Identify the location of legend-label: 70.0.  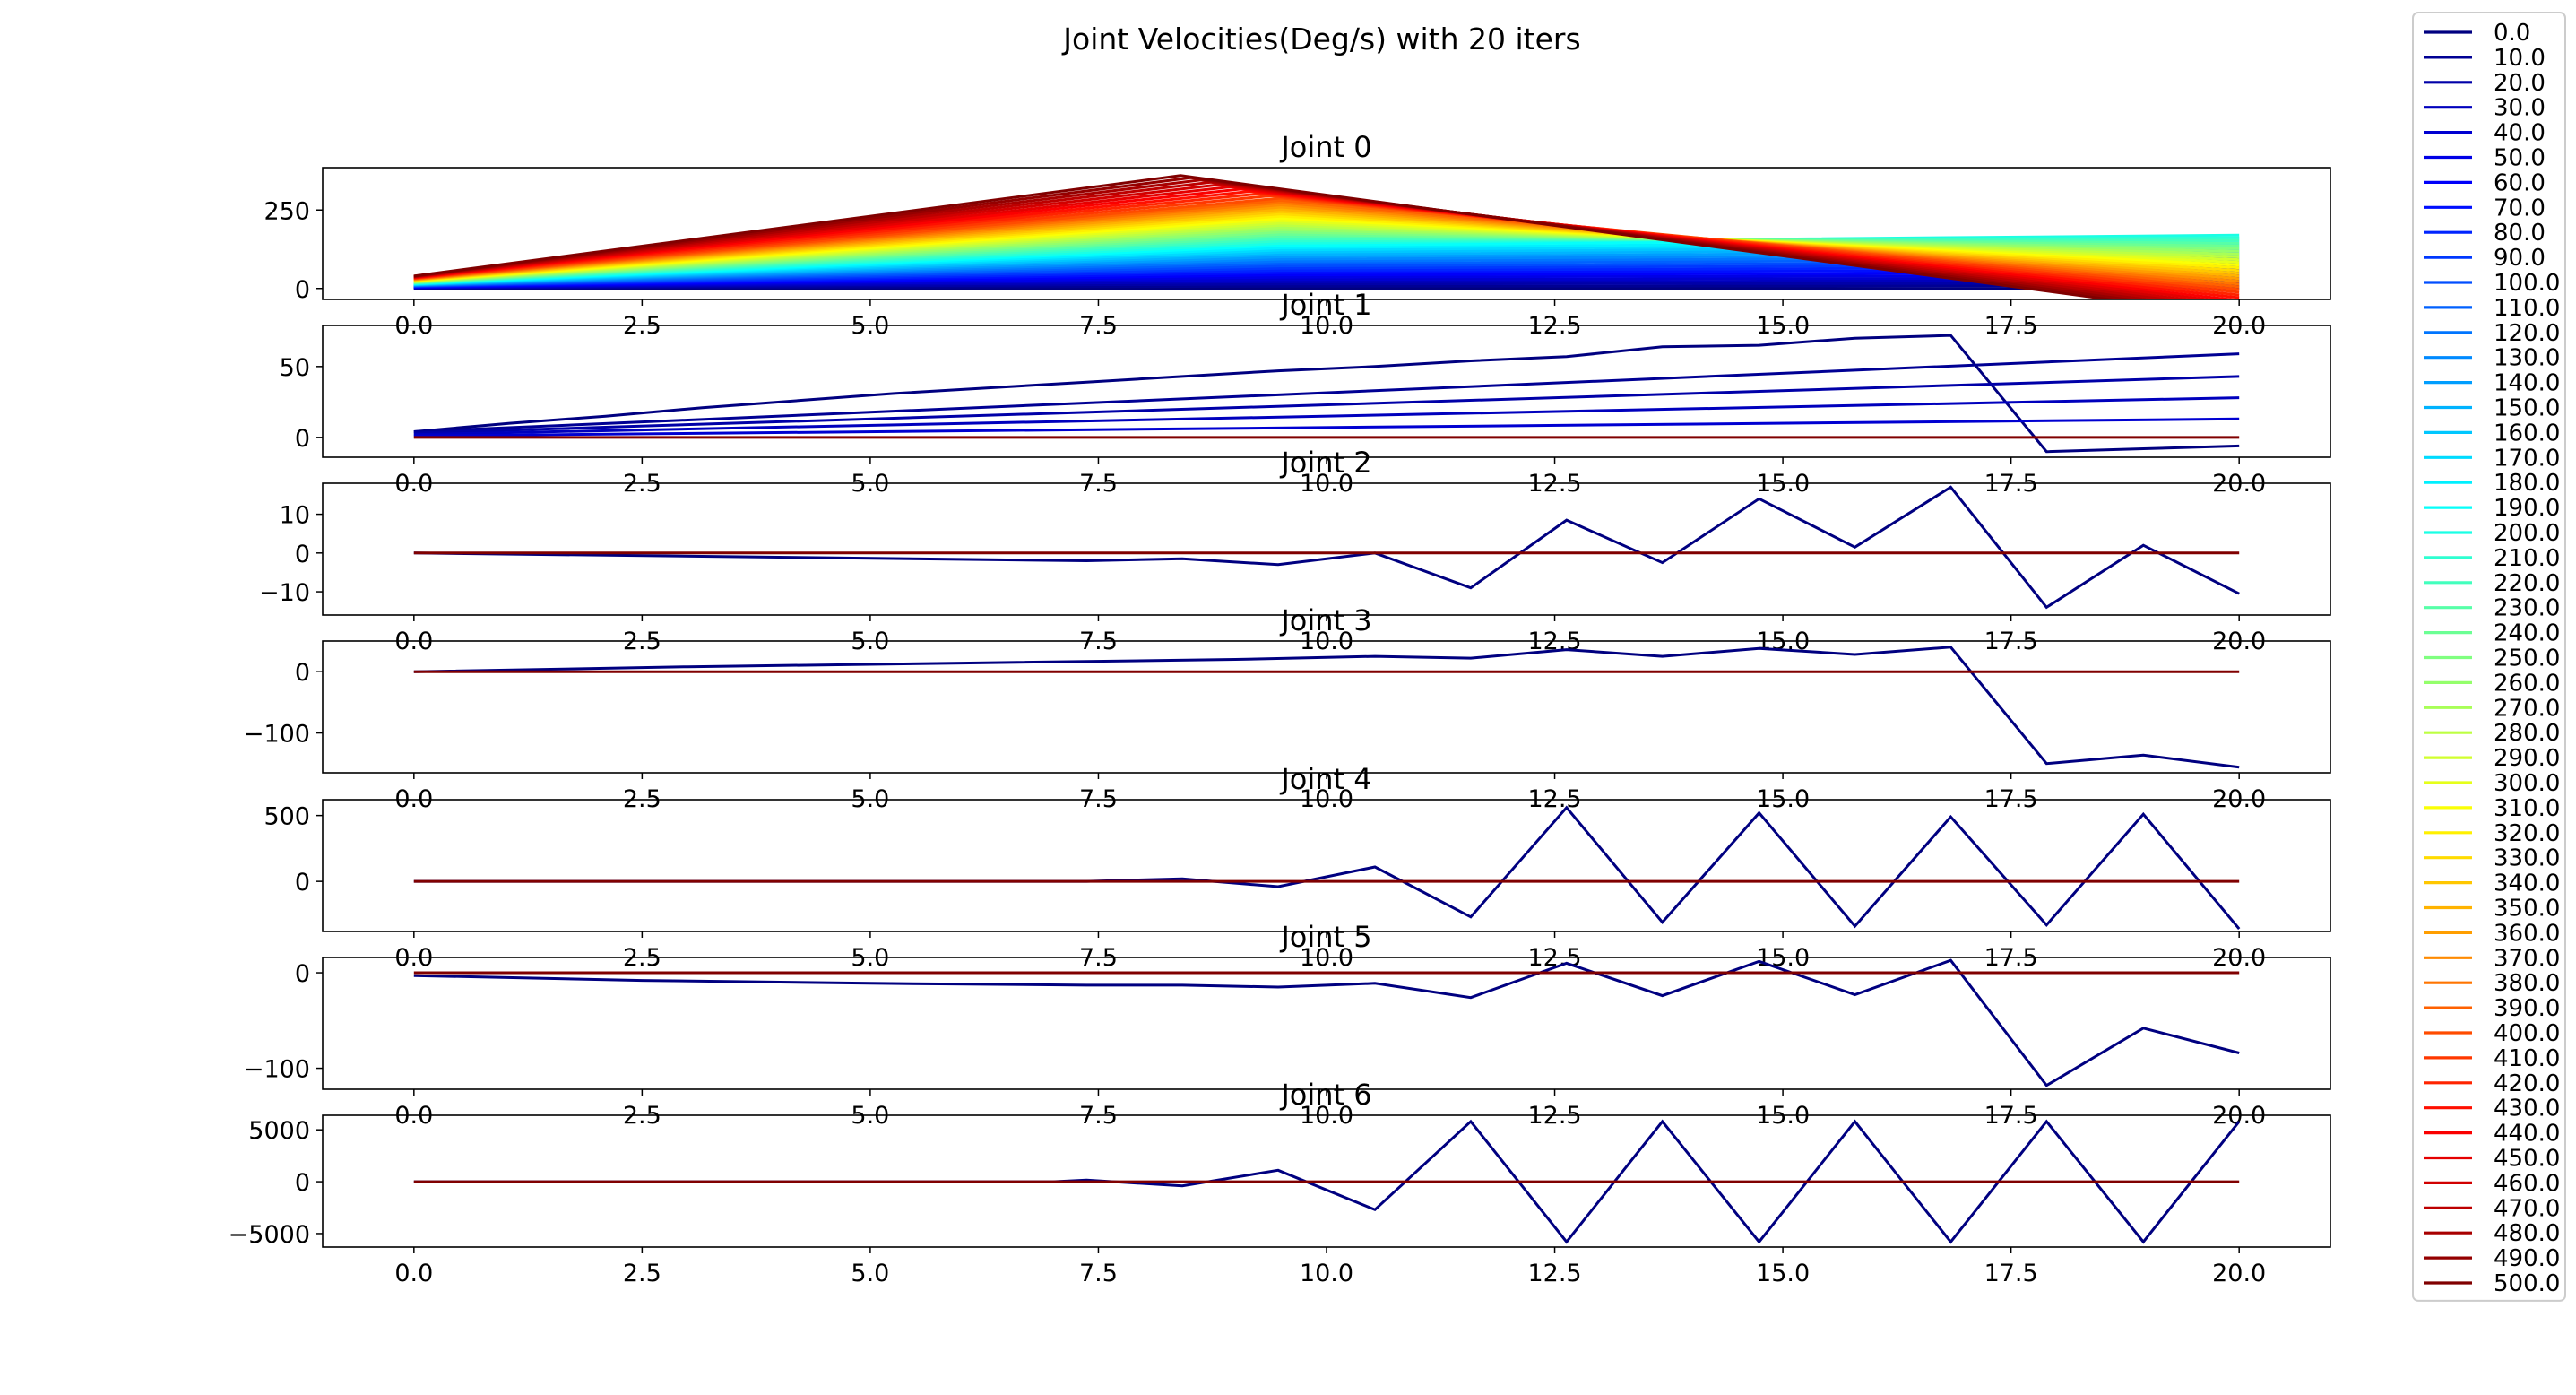
(2520, 208).